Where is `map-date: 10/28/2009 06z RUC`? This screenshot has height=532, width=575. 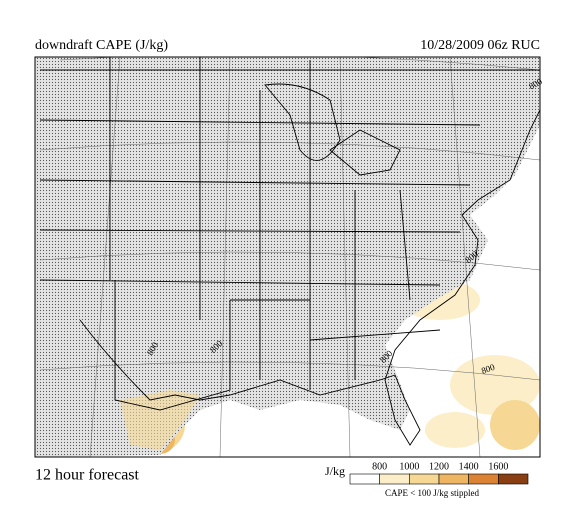
map-date: 10/28/2009 06z RUC is located at coordinates (480, 45).